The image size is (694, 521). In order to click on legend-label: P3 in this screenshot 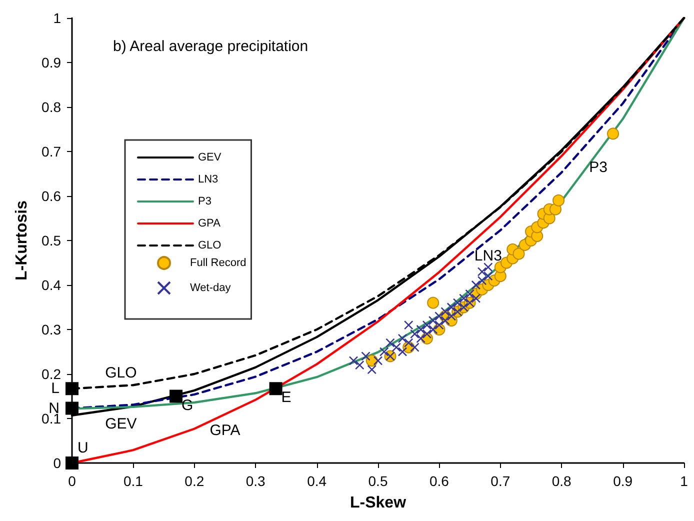, I will do `click(205, 202)`.